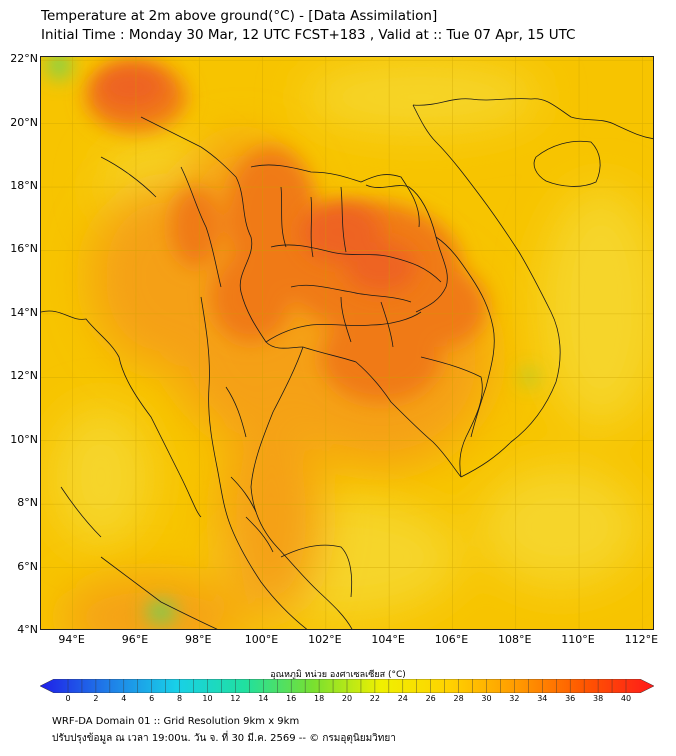 Image resolution: width=676 pixels, height=756 pixels. What do you see at coordinates (24, 312) in the screenshot?
I see `latitude-label: 14°N` at bounding box center [24, 312].